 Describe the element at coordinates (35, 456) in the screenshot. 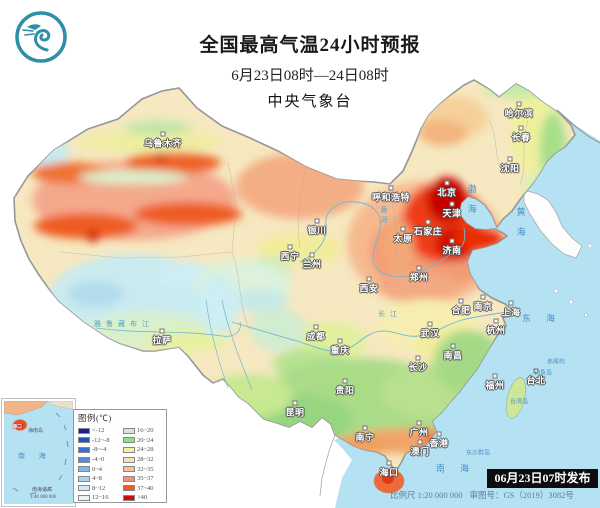

I see `inset-sea-label: 南 海` at that location.